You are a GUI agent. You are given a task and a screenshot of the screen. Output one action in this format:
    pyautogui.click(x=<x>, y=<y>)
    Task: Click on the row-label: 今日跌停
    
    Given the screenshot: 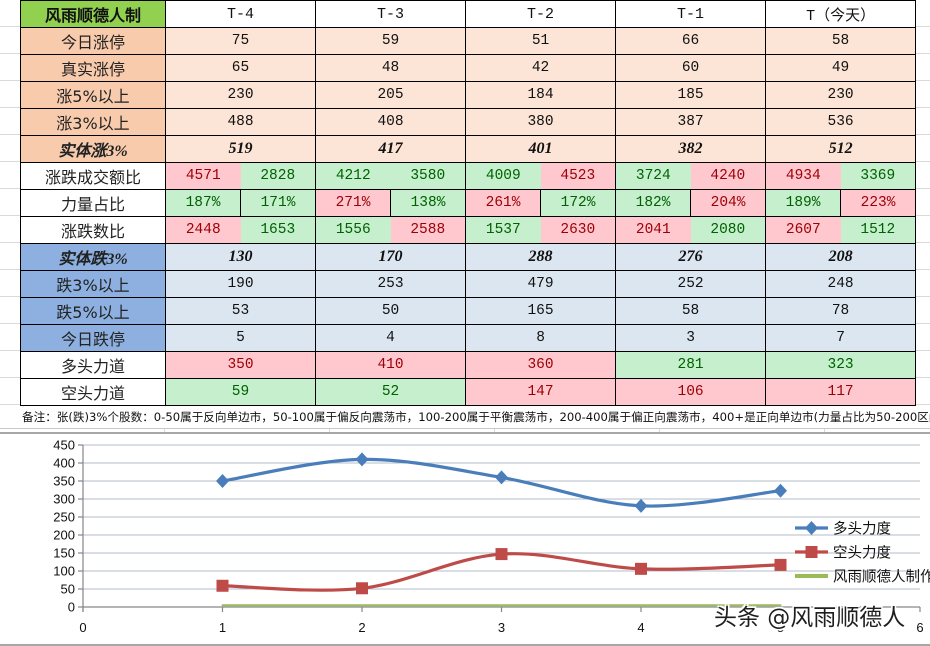 What is the action you would take?
    pyautogui.click(x=93, y=338)
    